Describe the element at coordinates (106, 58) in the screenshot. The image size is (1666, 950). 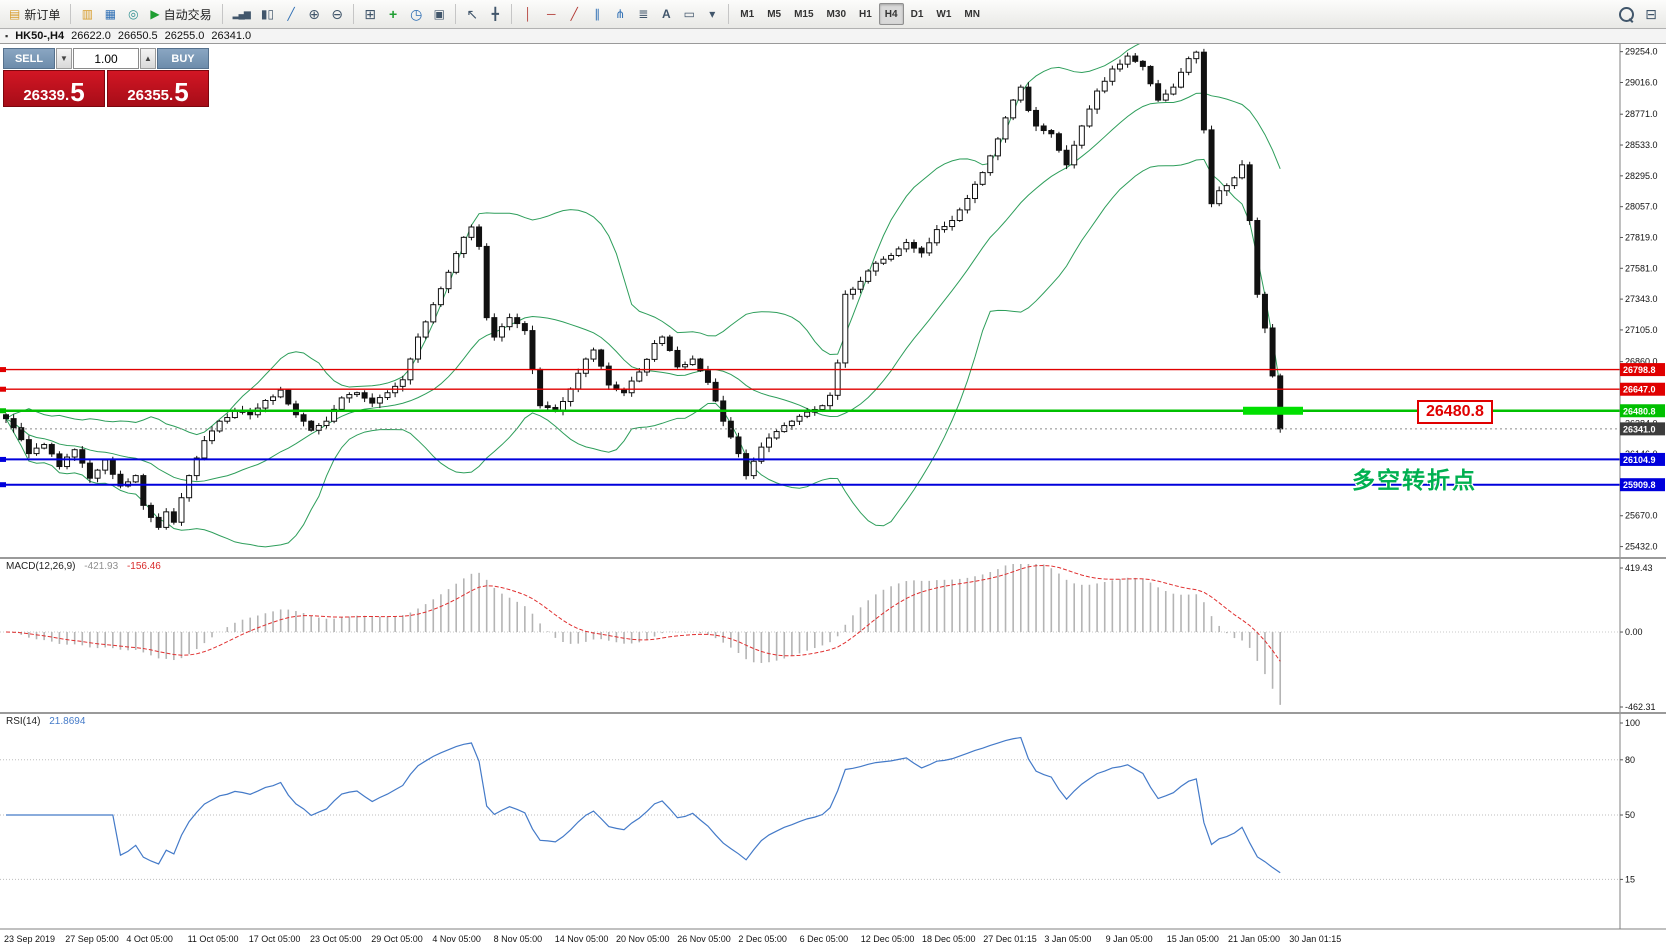
I see `volume-input` at that location.